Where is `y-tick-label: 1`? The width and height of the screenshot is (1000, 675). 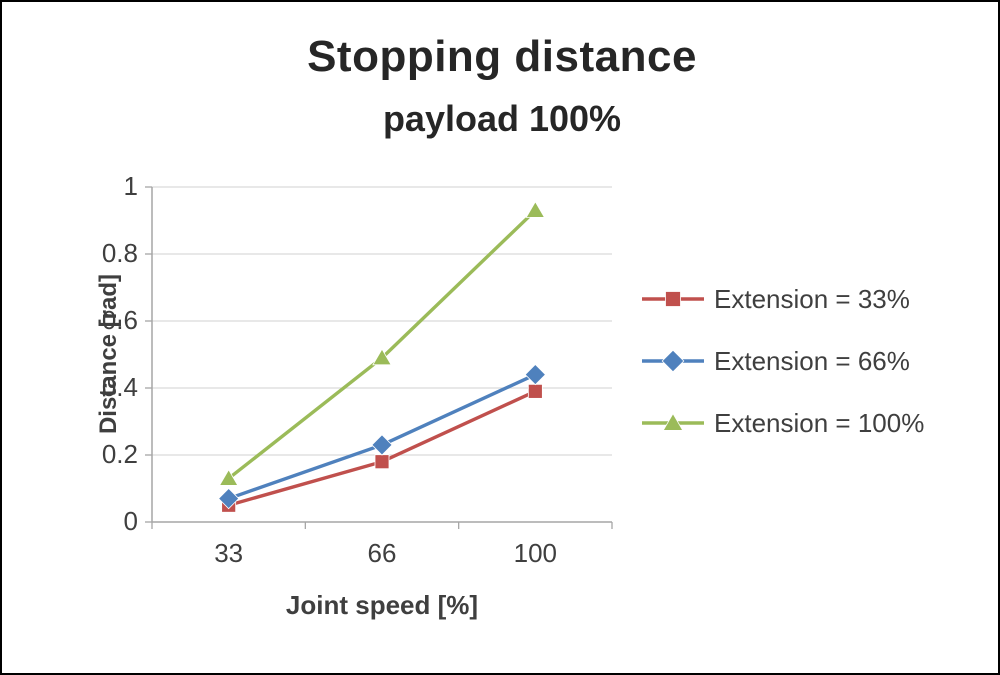
y-tick-label: 1 is located at coordinates (131, 186).